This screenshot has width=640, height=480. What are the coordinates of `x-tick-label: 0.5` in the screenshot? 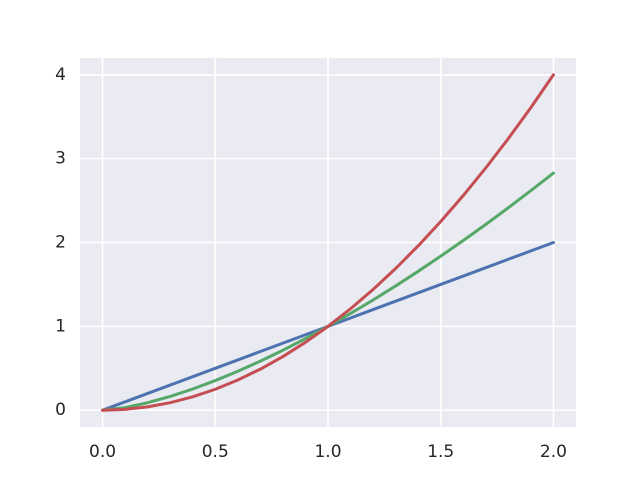 It's located at (215, 452).